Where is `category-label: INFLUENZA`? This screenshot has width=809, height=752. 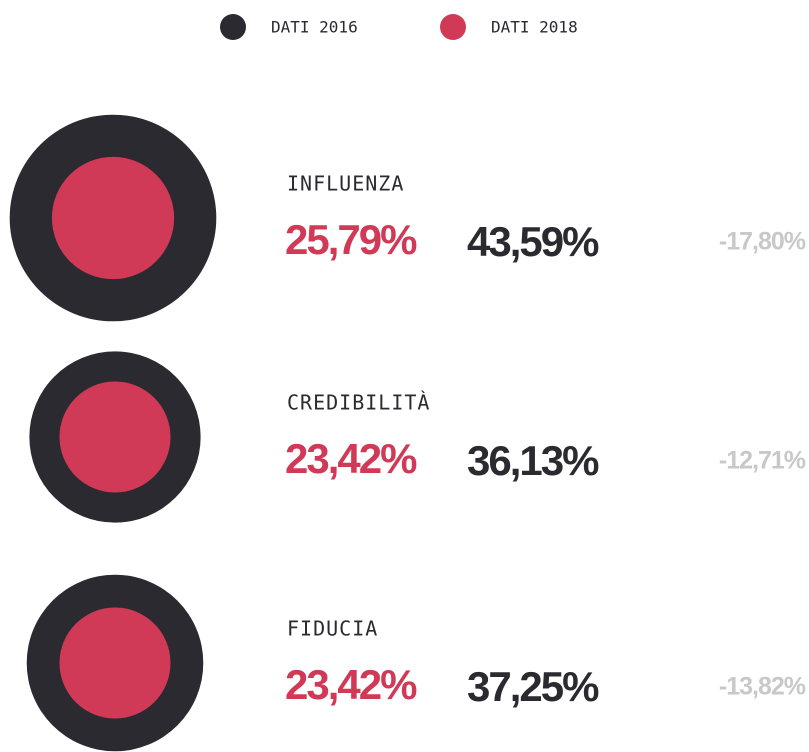
category-label: INFLUENZA is located at coordinates (345, 184).